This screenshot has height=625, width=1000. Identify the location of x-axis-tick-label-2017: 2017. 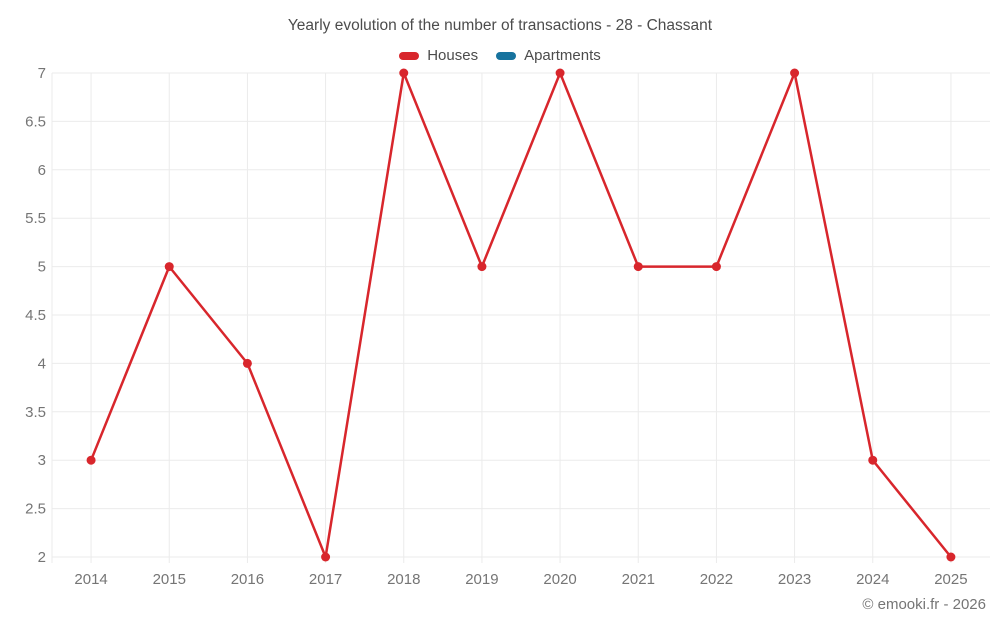
(325, 579).